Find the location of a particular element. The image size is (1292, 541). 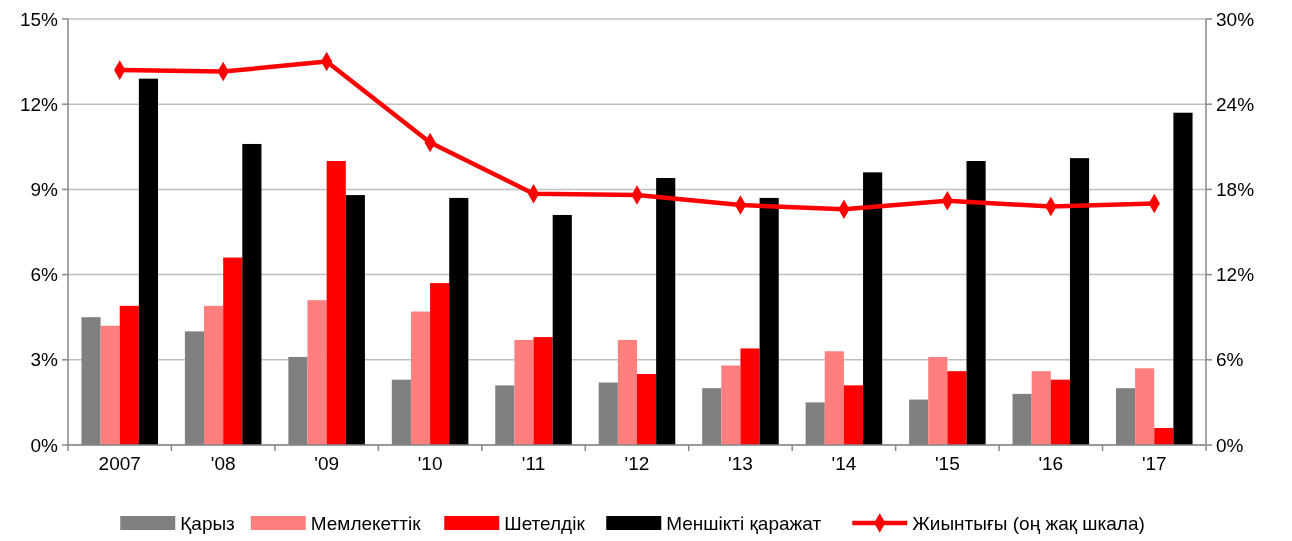

y2-tick-label: 30% is located at coordinates (1235, 19).